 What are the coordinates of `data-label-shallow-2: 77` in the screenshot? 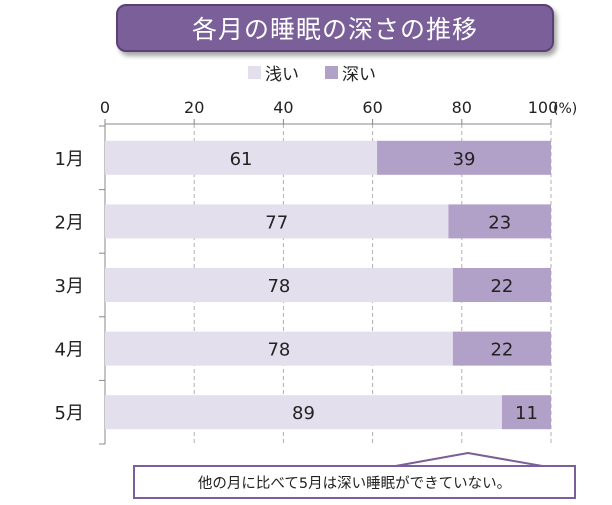 It's located at (276, 222).